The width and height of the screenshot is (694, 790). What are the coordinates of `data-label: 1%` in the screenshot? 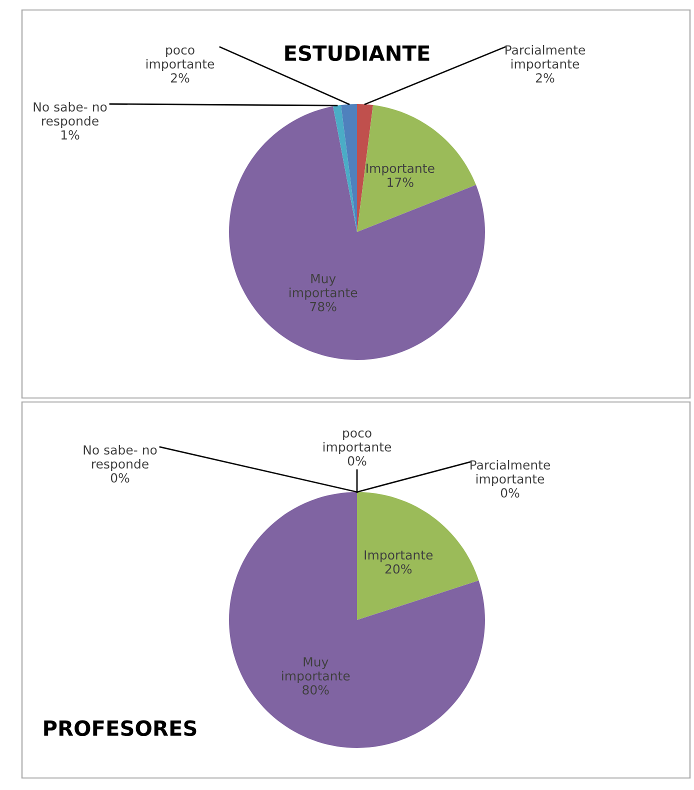 It's located at (70, 135).